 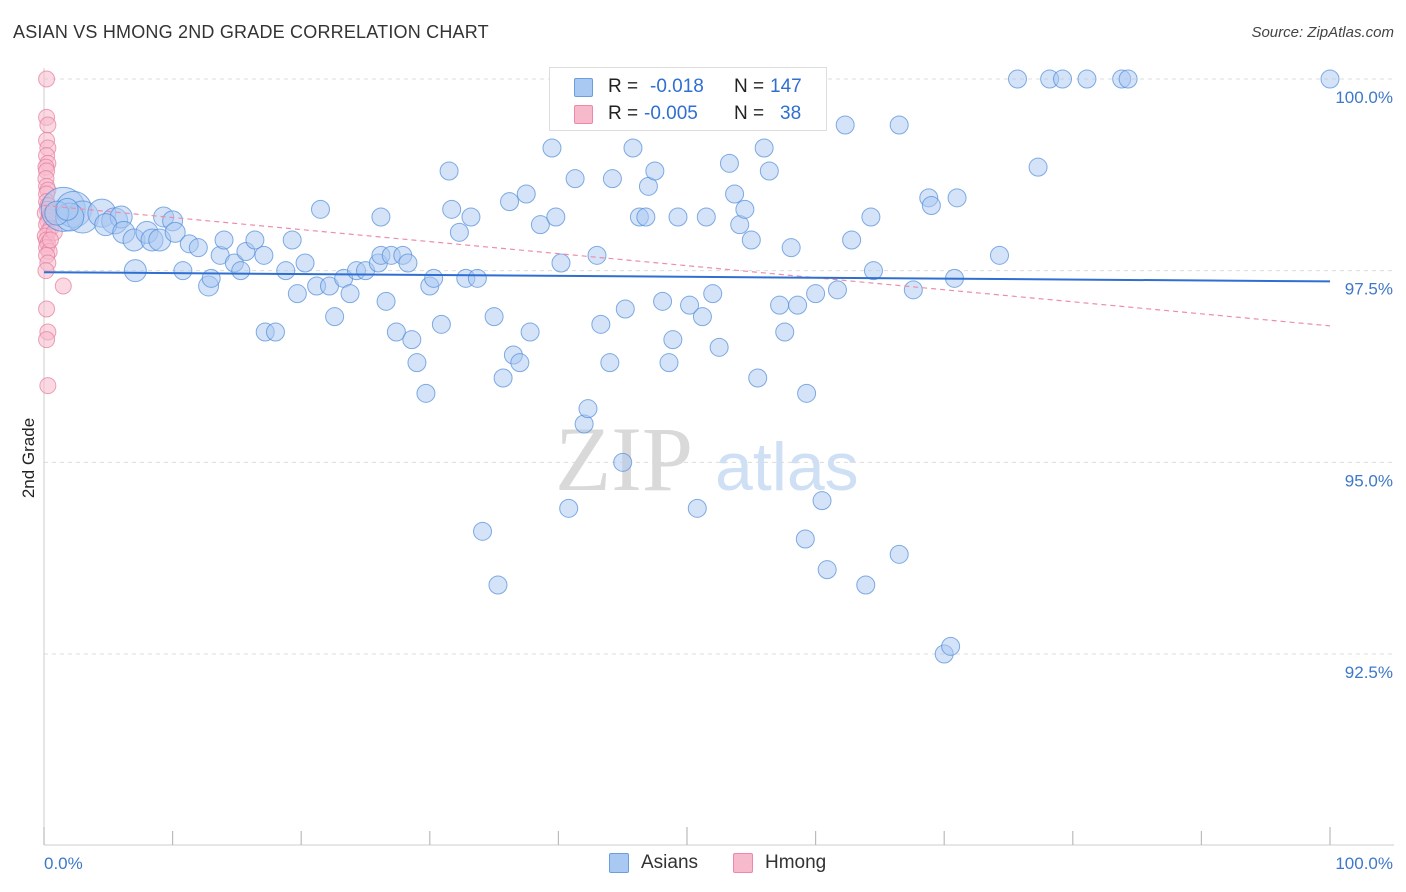 What do you see at coordinates (623, 113) in the screenshot?
I see `hmong-r-label: R =` at bounding box center [623, 113].